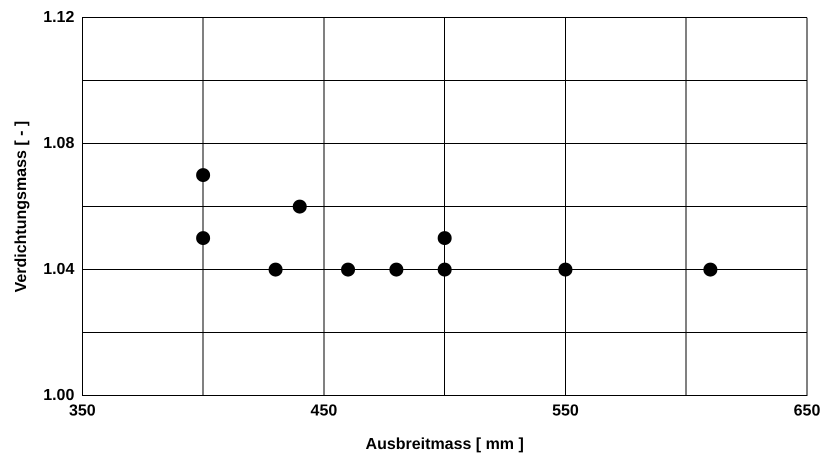 This screenshot has height=466, width=829. I want to click on y-tick-label: 1.04, so click(58, 269).